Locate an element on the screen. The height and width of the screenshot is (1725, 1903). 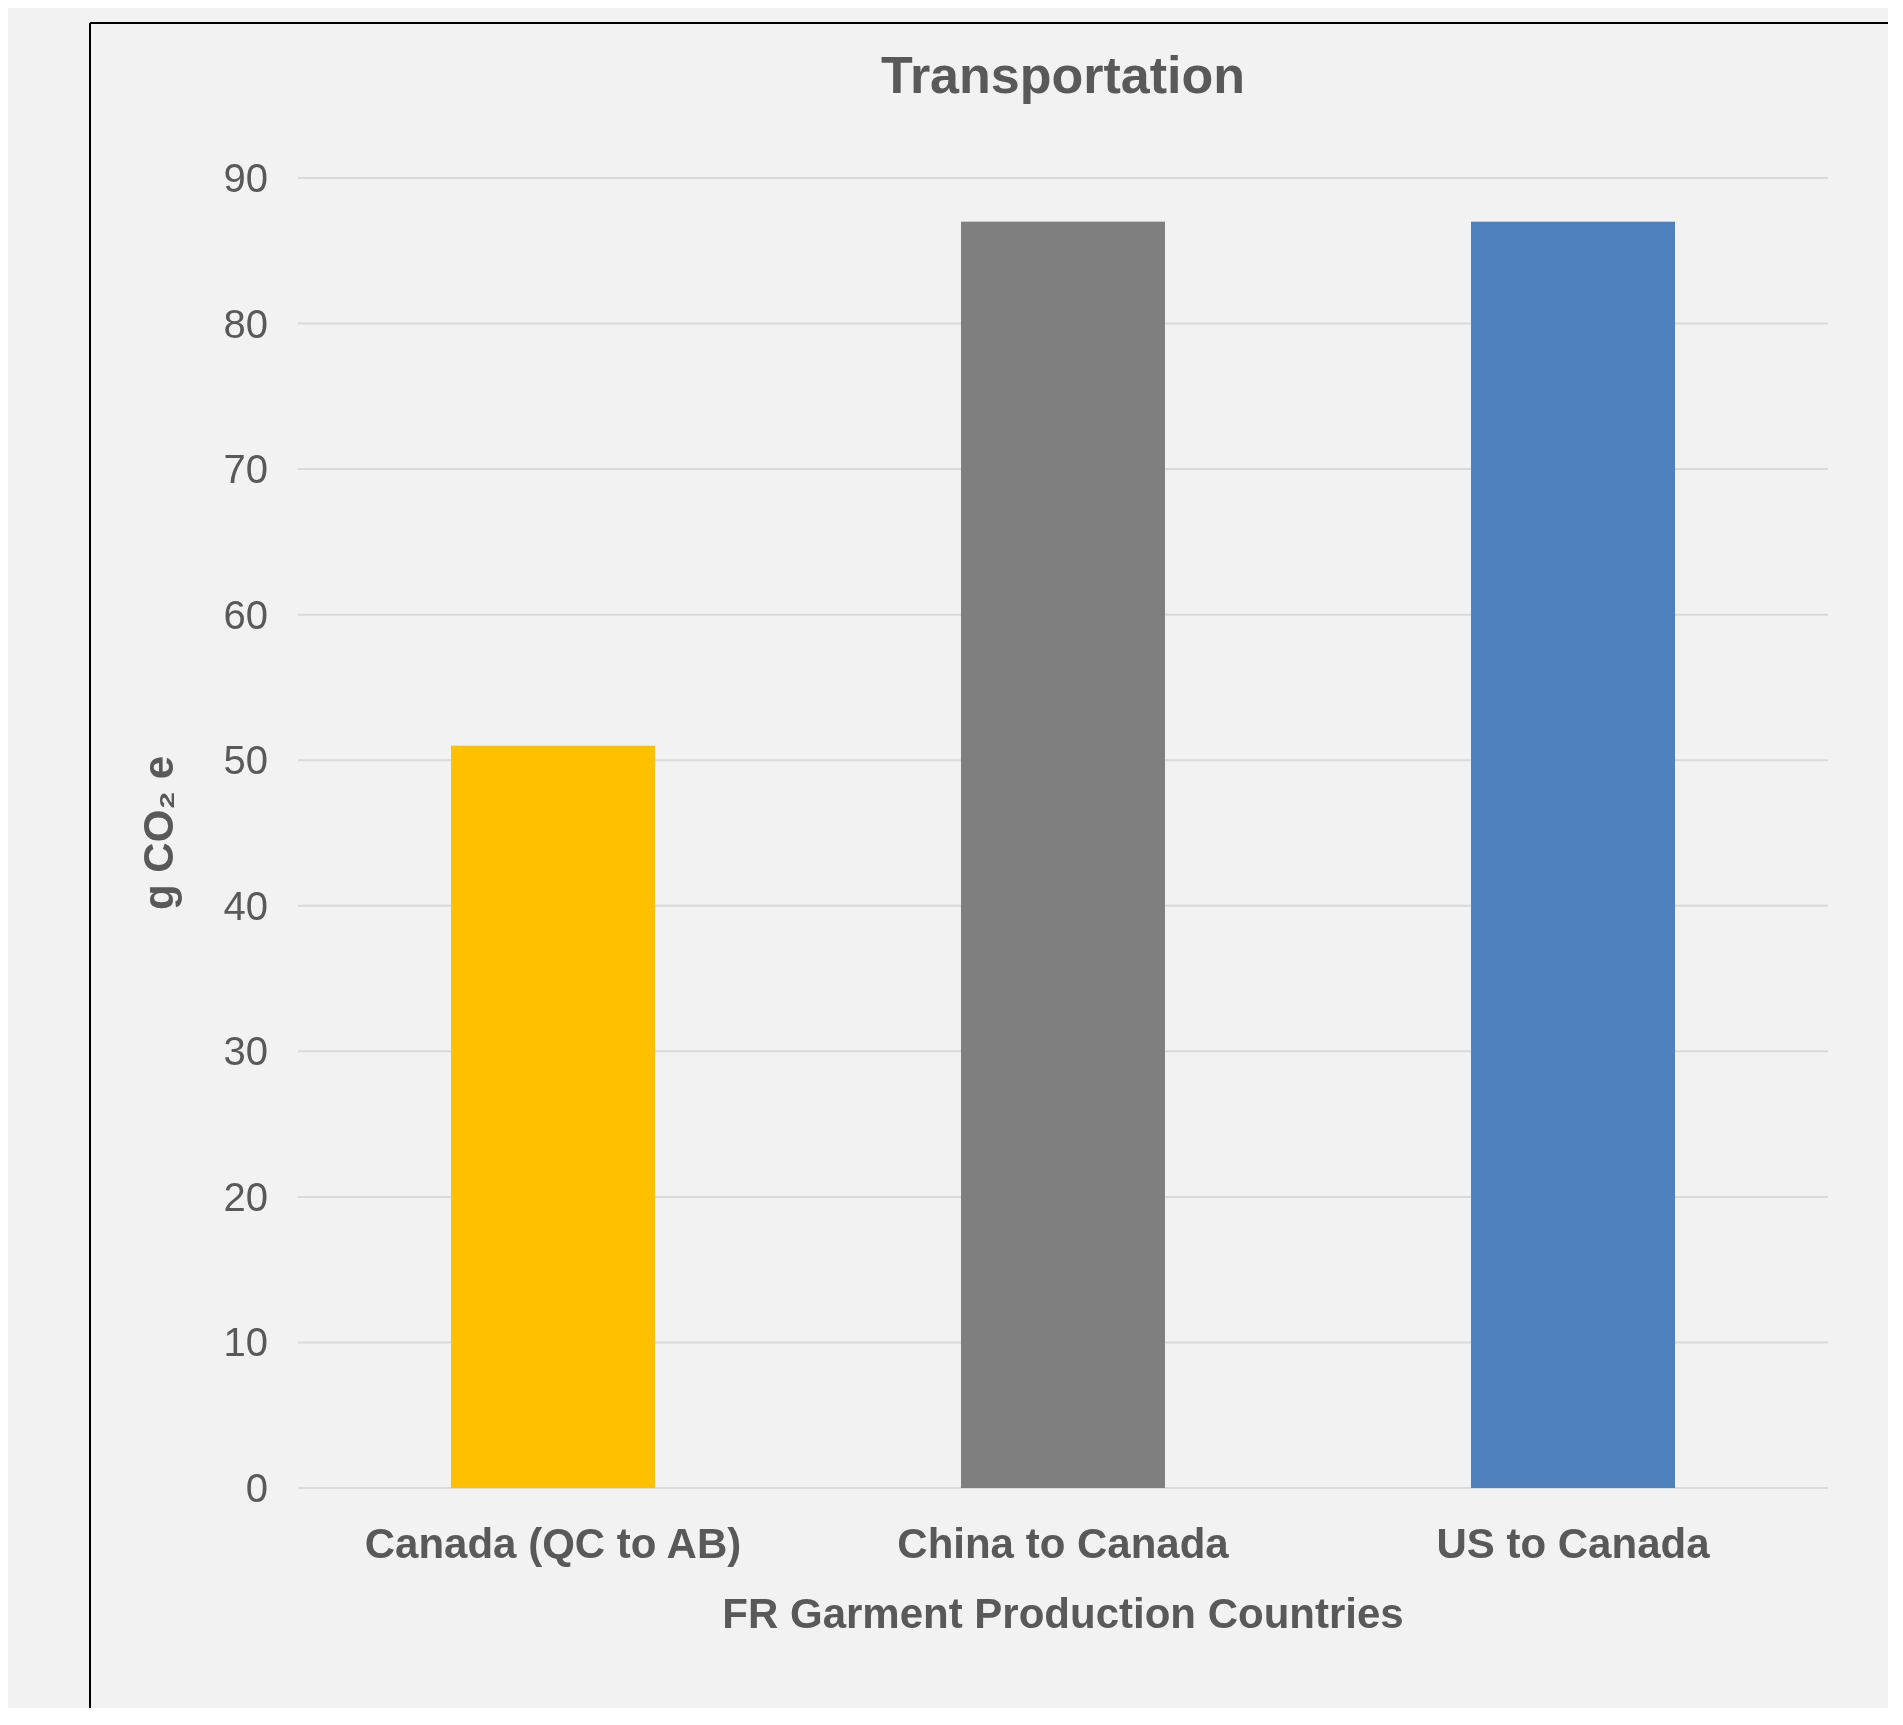
y-tick-label: 10 is located at coordinates (245, 1342).